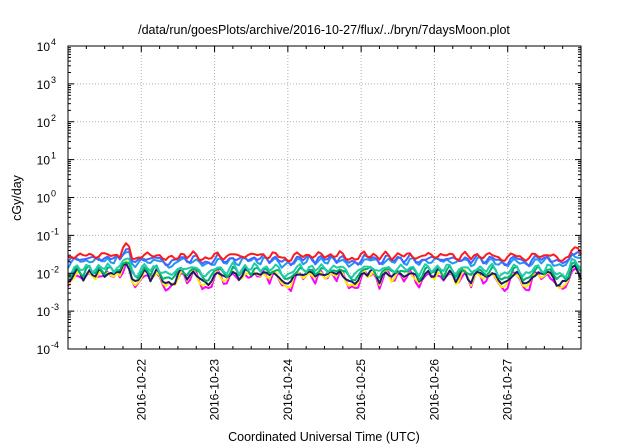 The width and height of the screenshot is (640, 448). Describe the element at coordinates (361, 390) in the screenshot. I see `x-tick-label: 2016-10-25` at that location.